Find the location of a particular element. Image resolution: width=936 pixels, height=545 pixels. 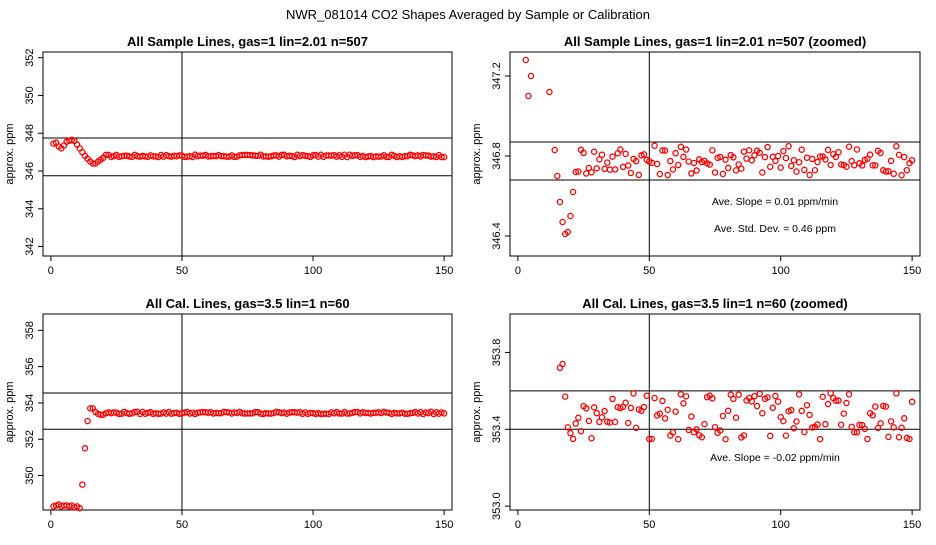

x-tick-label: 150 is located at coordinates (912, 271).